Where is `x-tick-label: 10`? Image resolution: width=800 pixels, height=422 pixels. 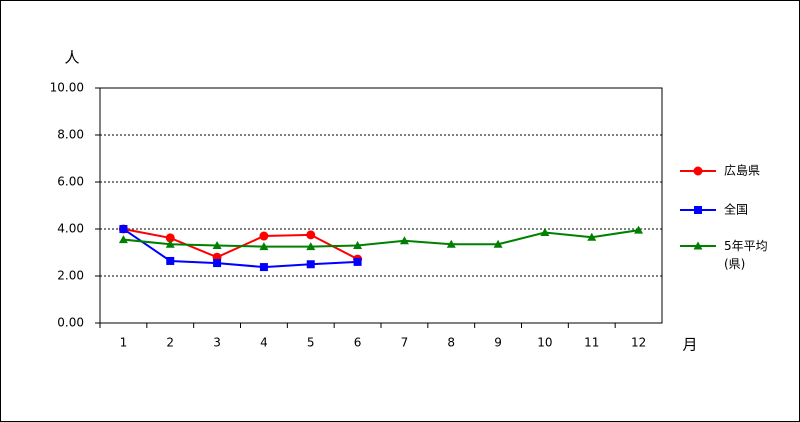
x-tick-label: 10 is located at coordinates (544, 343).